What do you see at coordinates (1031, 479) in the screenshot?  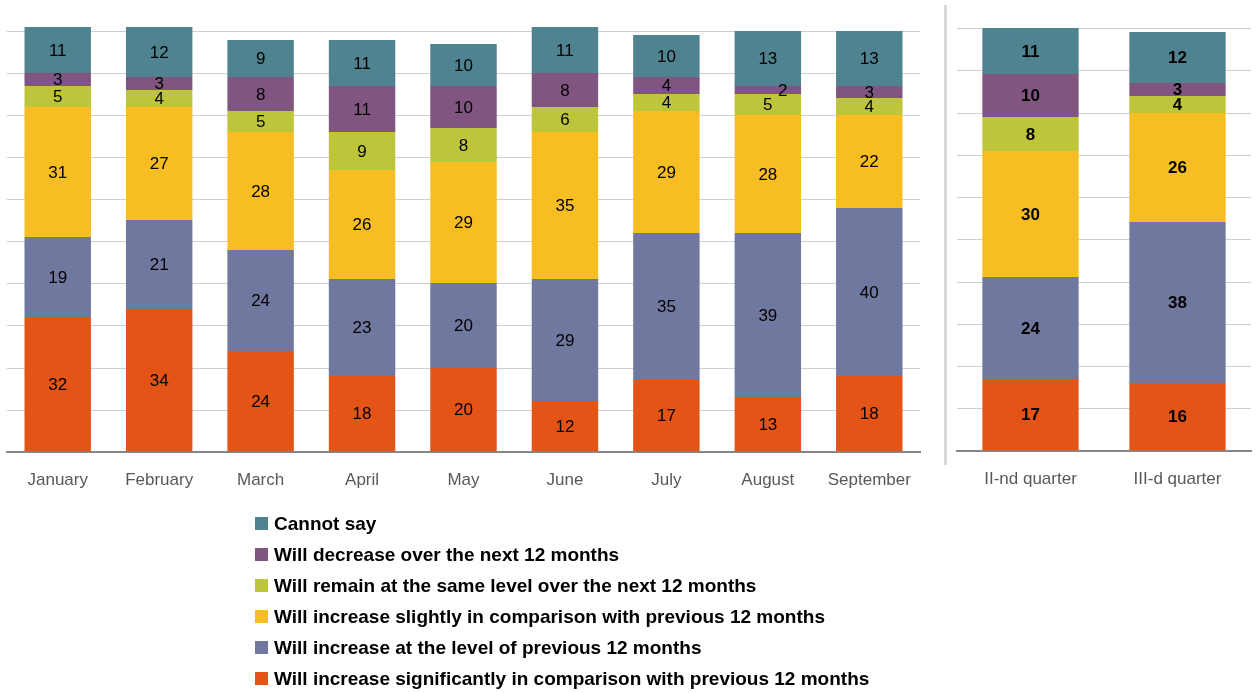 I see `x-tick-label: II-nd quarter` at bounding box center [1031, 479].